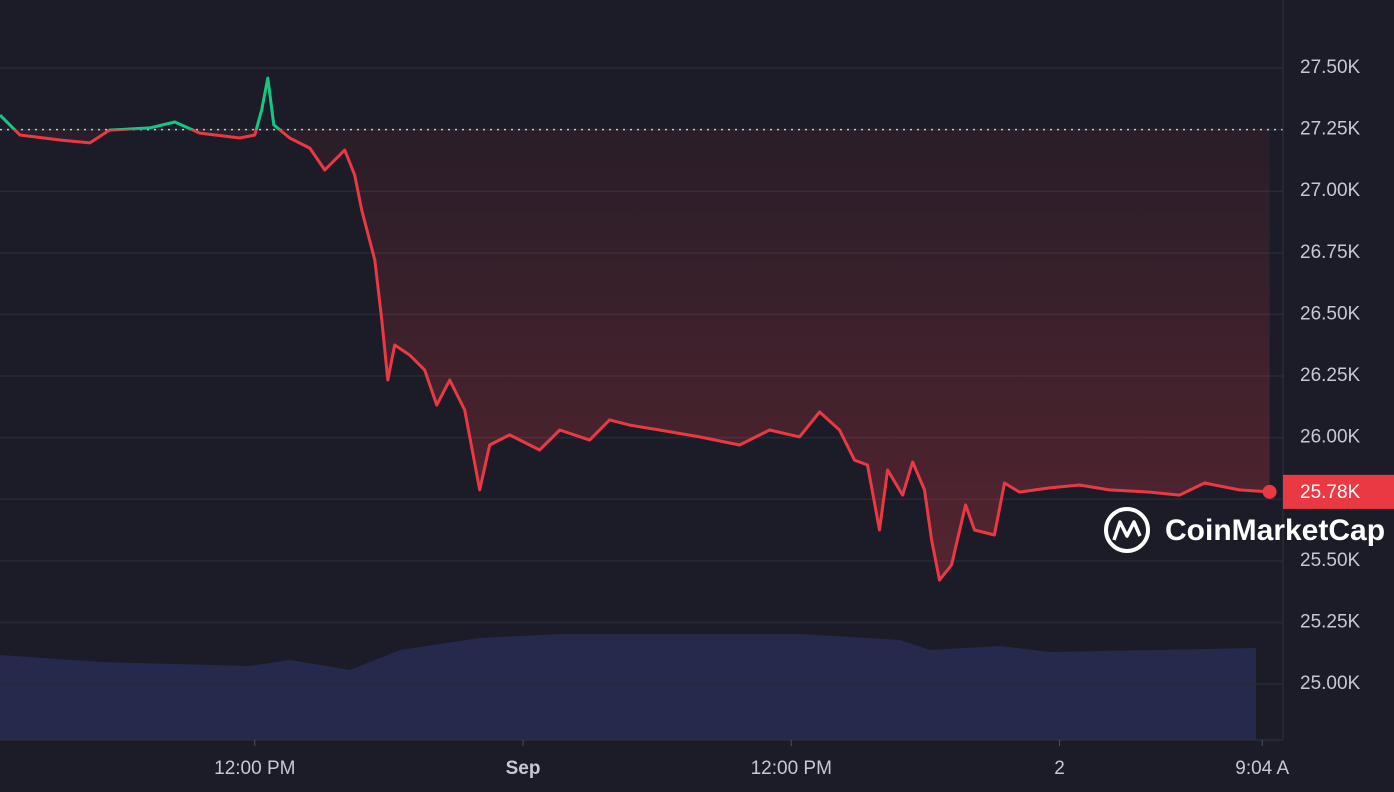  I want to click on x-tick-label: Sep, so click(523, 768).